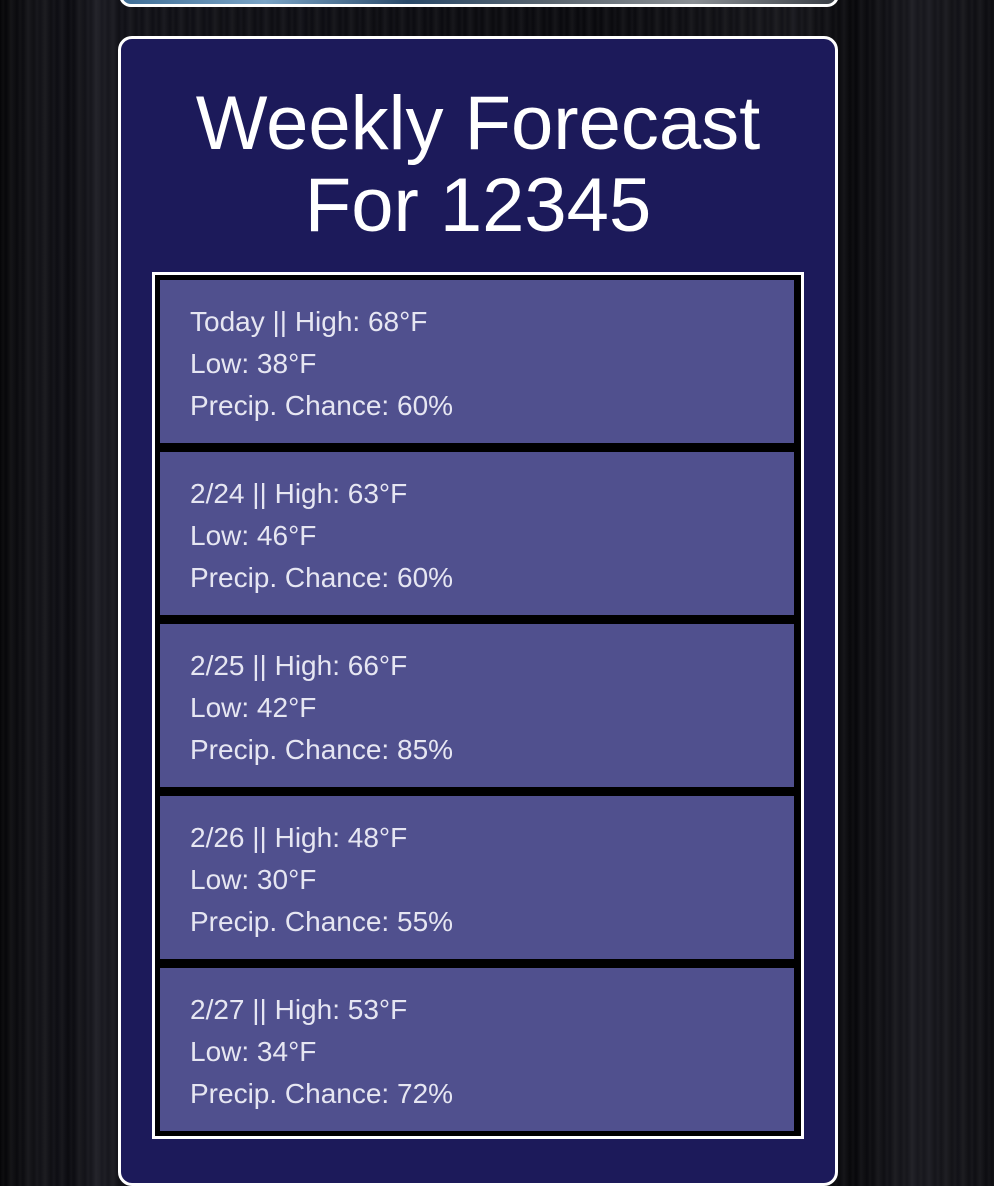  What do you see at coordinates (253, 879) in the screenshot?
I see `day-low: Low: 30°F` at bounding box center [253, 879].